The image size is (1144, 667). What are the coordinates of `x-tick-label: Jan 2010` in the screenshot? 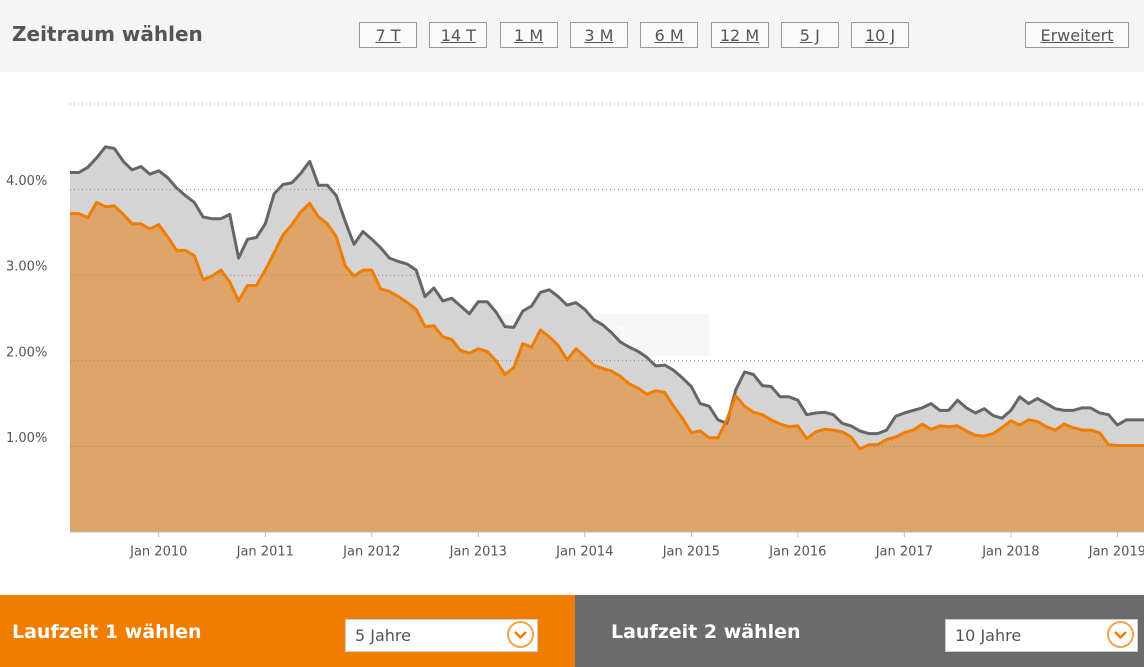 It's located at (158, 552).